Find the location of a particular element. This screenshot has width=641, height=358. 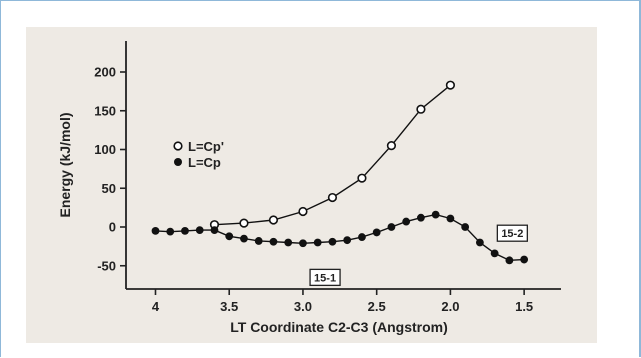

series-cp is located at coordinates (340, 237).